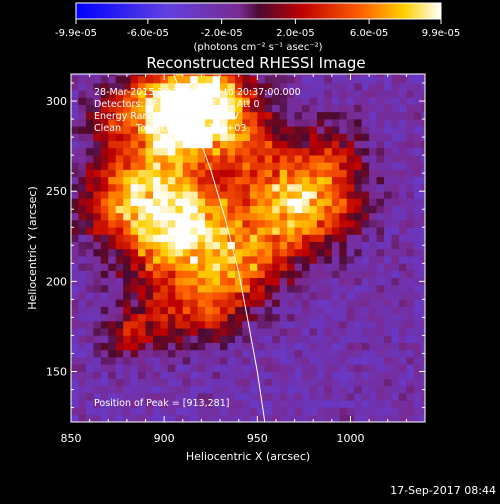 The width and height of the screenshot is (500, 504). What do you see at coordinates (443, 490) in the screenshot?
I see `footer-timestamp: 17-Sep-2017 08:44` at bounding box center [443, 490].